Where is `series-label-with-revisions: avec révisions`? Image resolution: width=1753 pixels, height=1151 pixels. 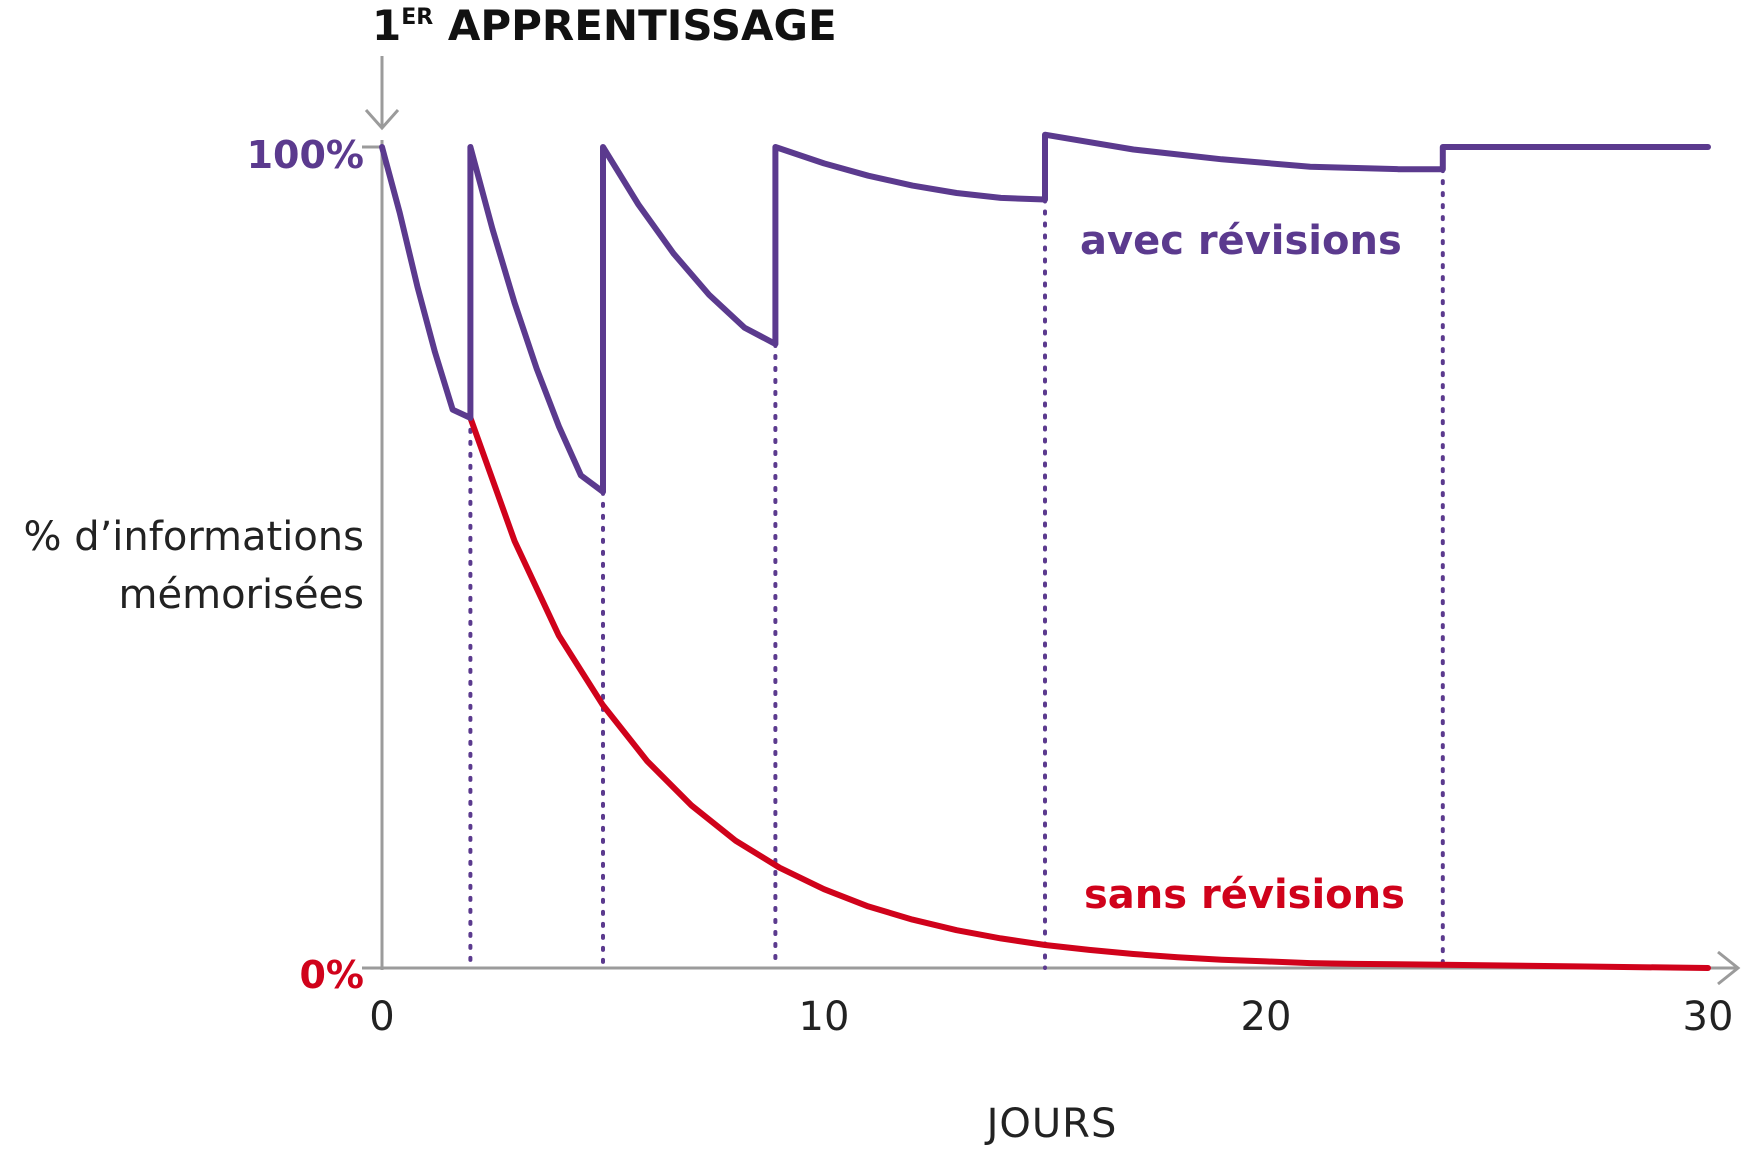 series-label-with-revisions: avec révisions is located at coordinates (1241, 241).